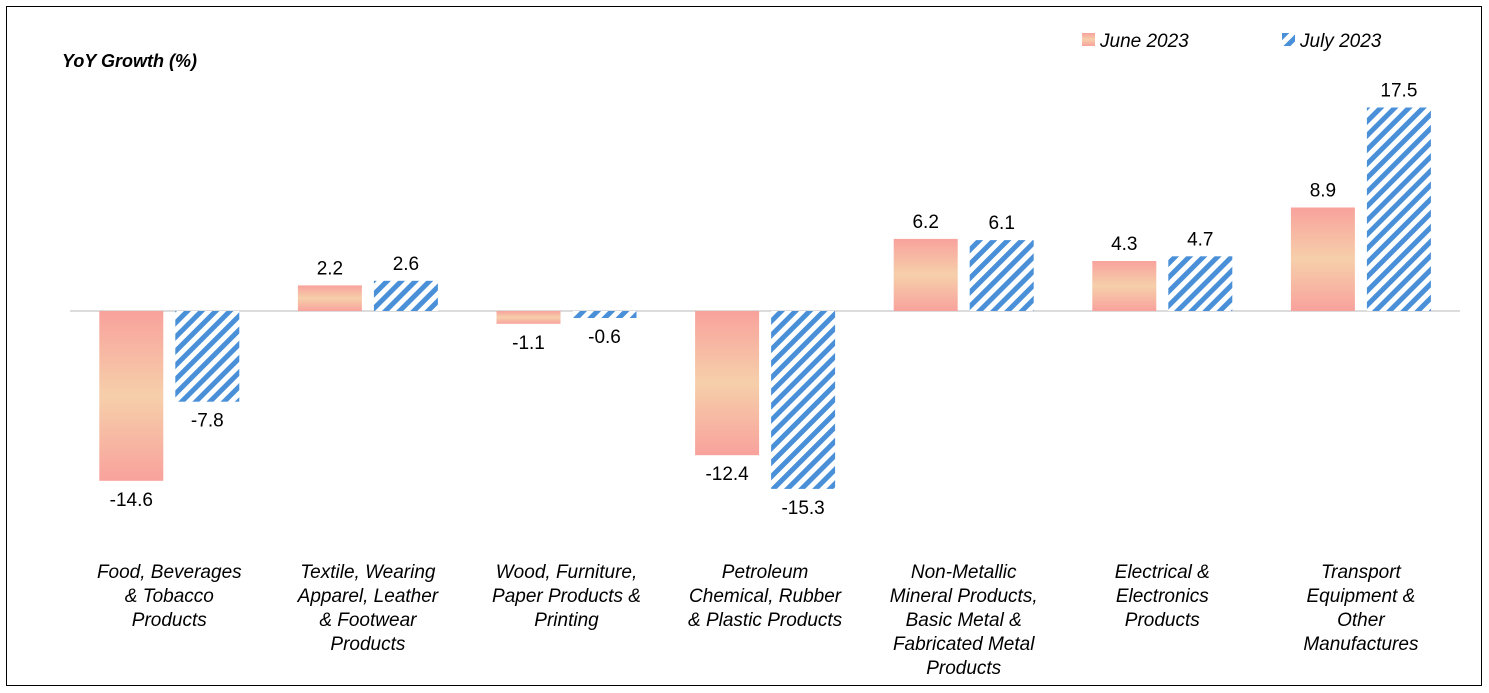 Image resolution: width=1489 pixels, height=693 pixels. What do you see at coordinates (1398, 91) in the screenshot?
I see `value-label-july-6: 17.5` at bounding box center [1398, 91].